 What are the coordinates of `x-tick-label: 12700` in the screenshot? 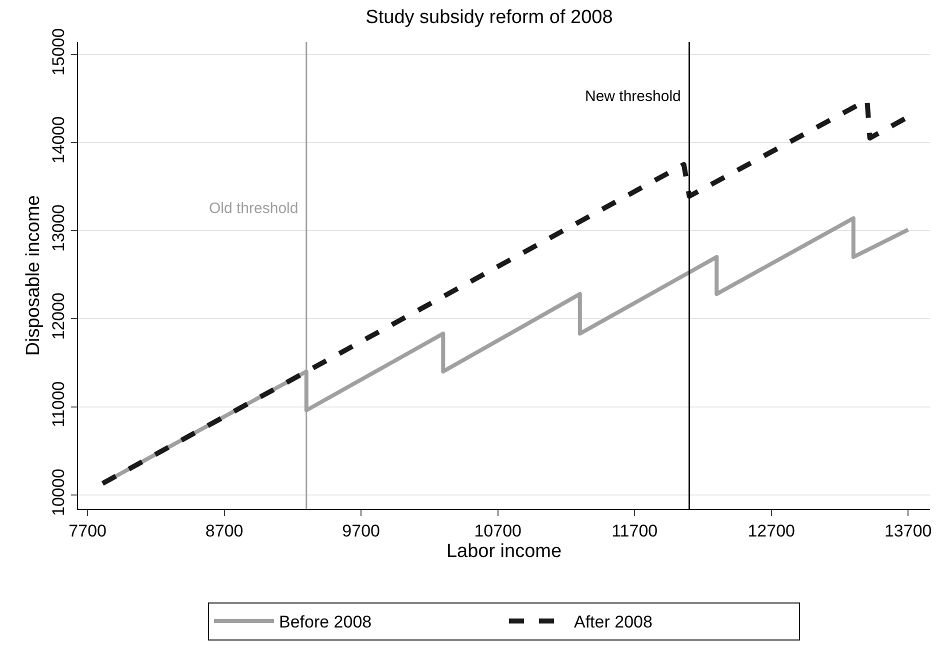 It's located at (771, 530).